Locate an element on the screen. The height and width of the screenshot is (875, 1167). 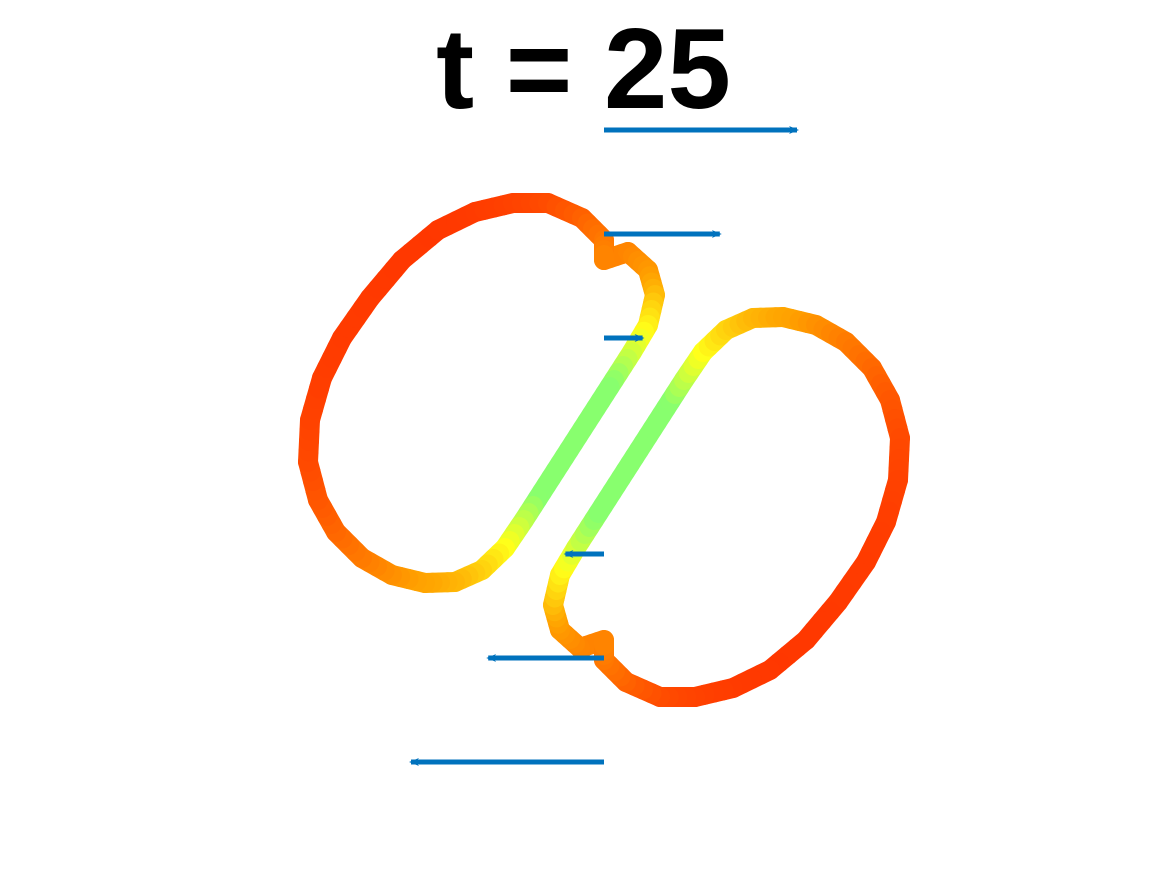
plot-title: t = 25 is located at coordinates (583, 69).